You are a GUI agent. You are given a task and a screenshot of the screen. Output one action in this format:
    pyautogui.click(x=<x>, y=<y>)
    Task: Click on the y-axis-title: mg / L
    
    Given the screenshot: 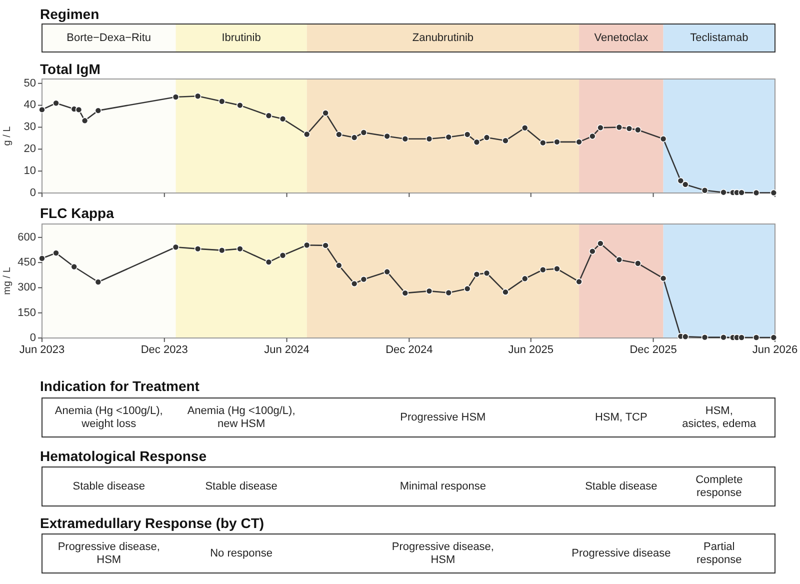 What is the action you would take?
    pyautogui.click(x=7, y=280)
    